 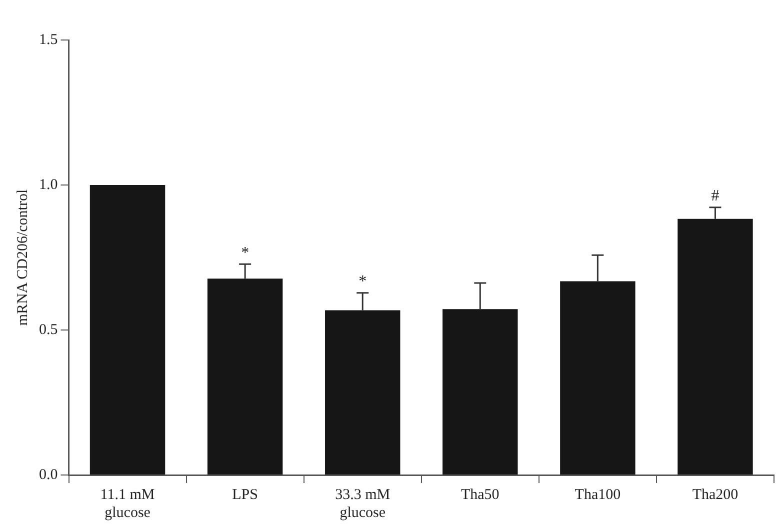 I want to click on x-tick-label: 33.3 mM glucose, so click(x=362, y=503).